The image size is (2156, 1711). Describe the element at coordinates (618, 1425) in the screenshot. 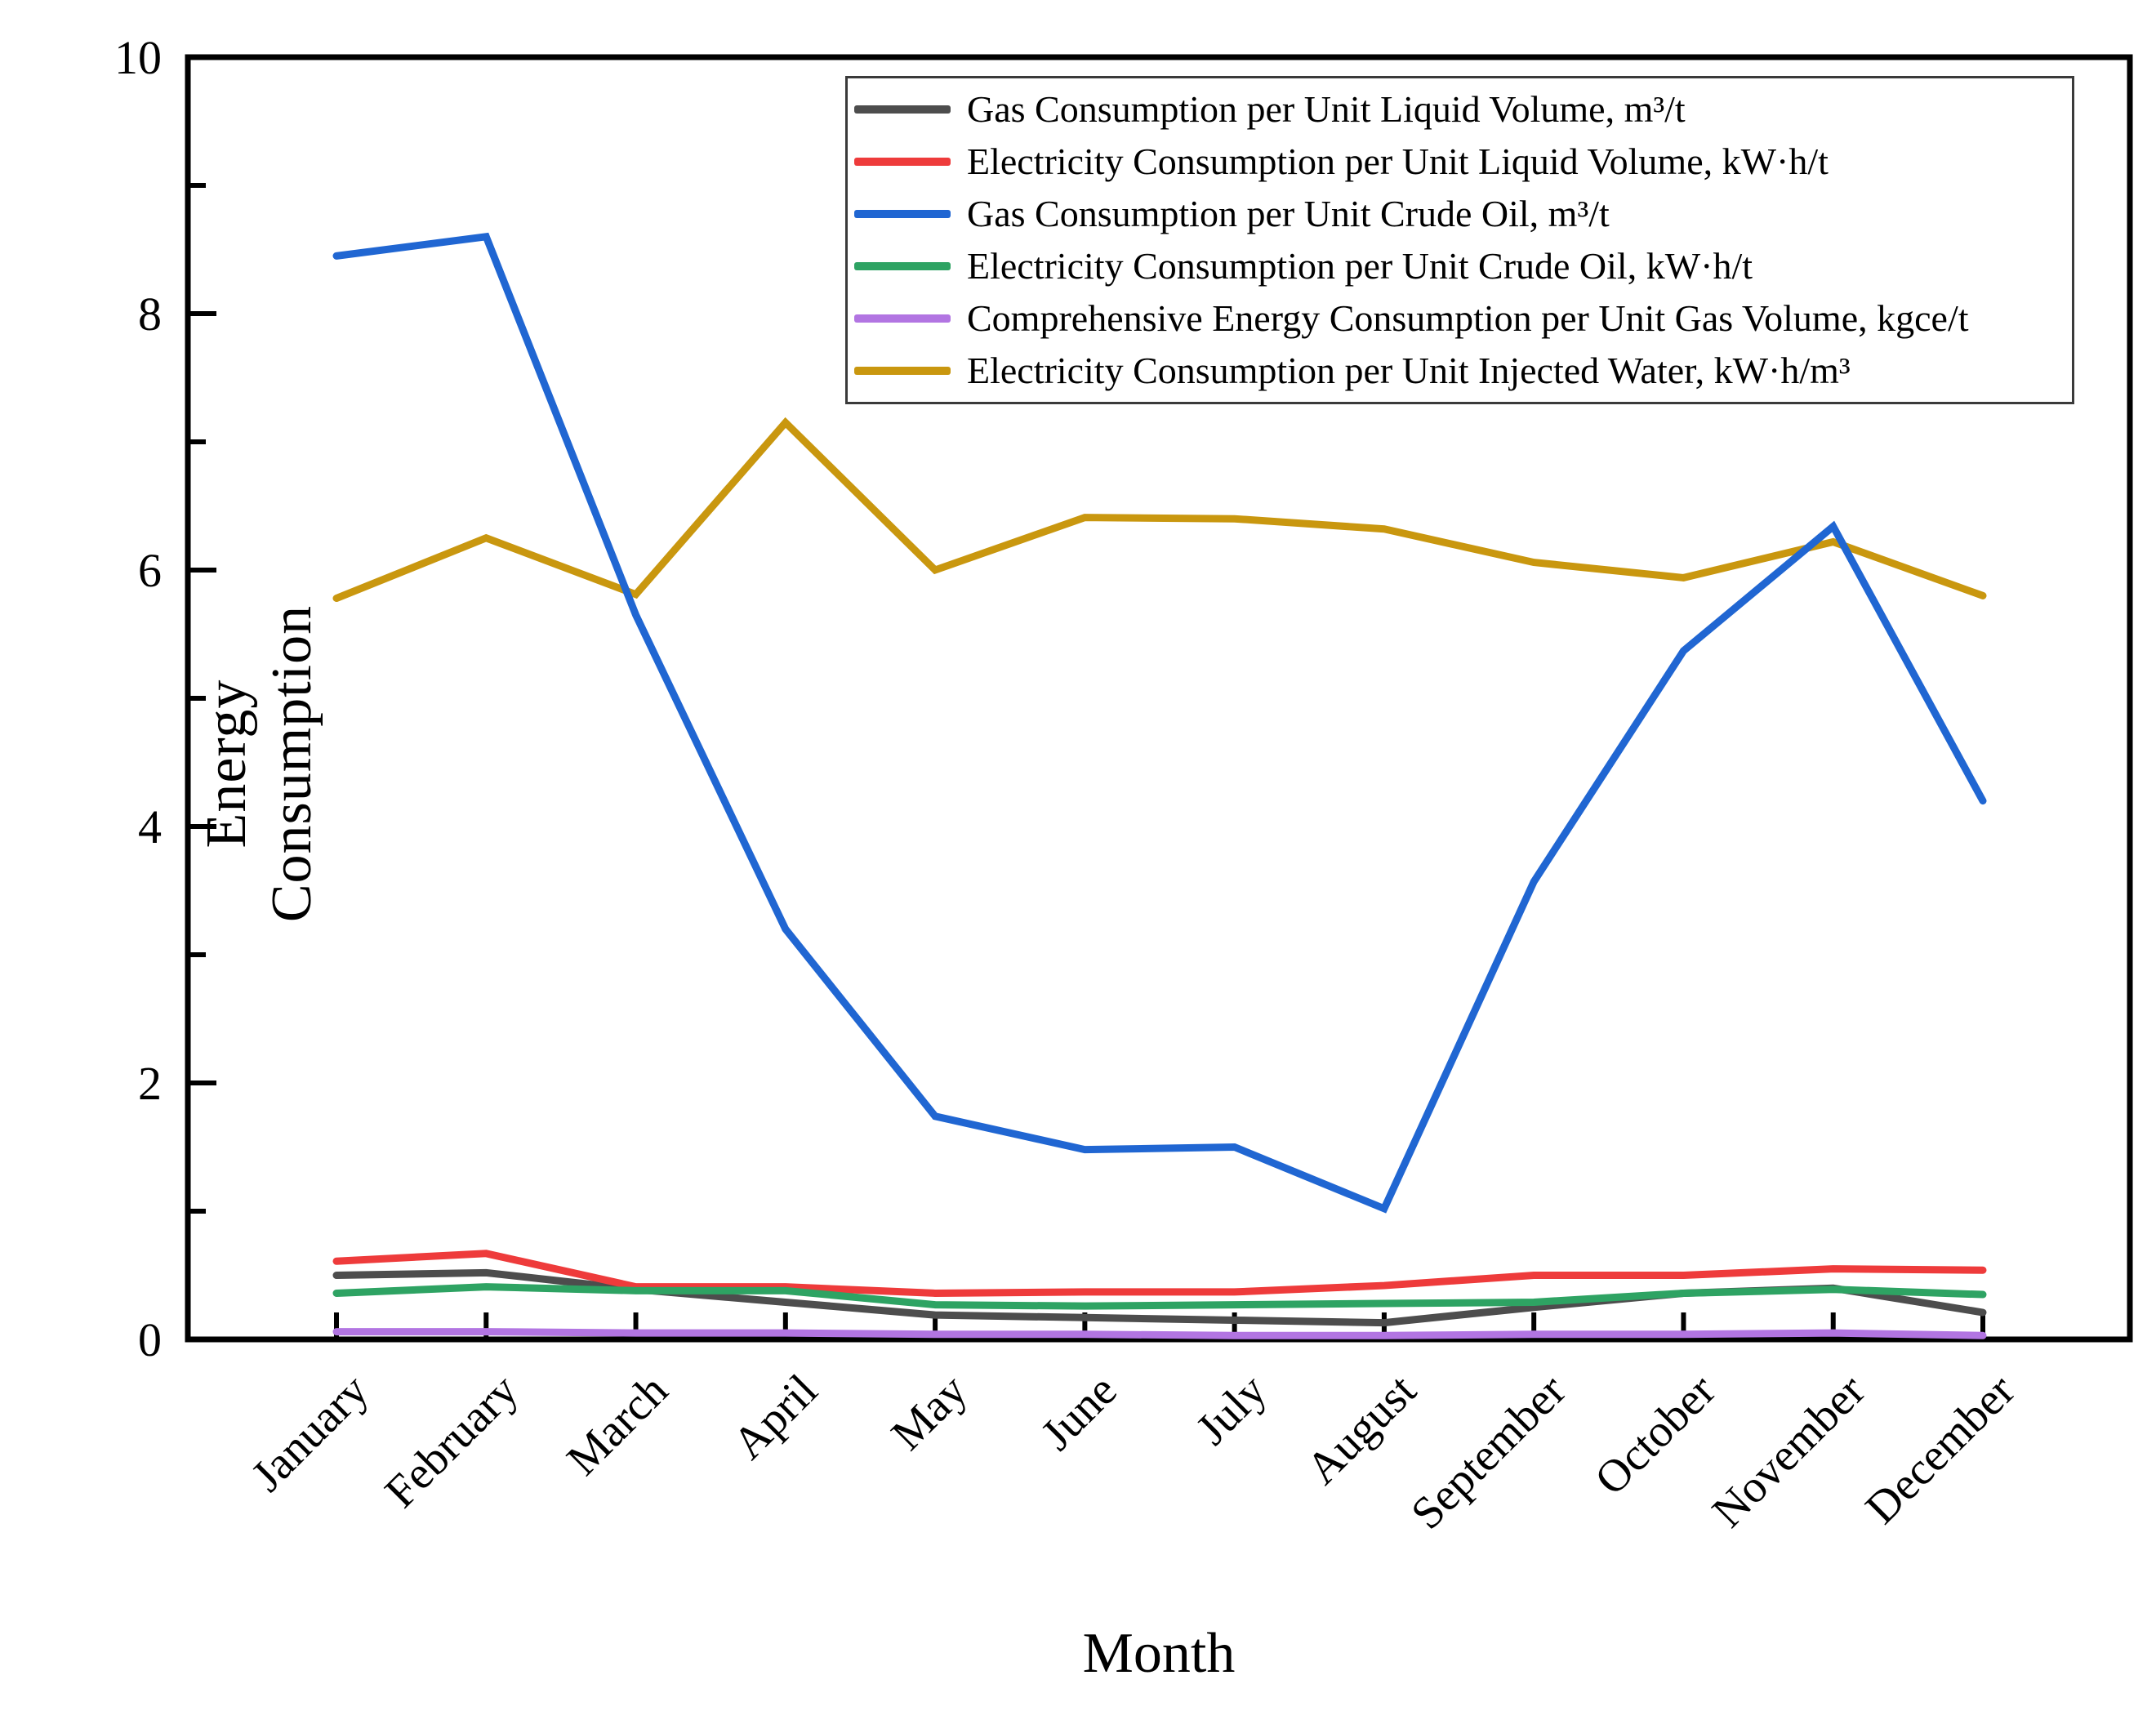

I see `x-tick-label: March` at that location.